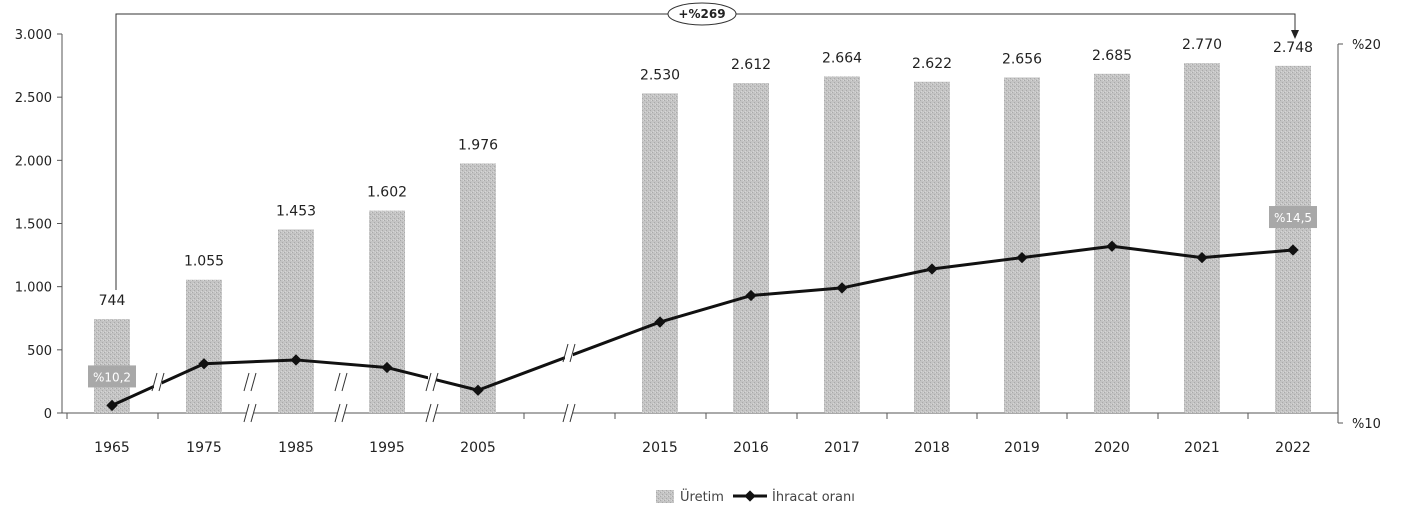  What do you see at coordinates (932, 448) in the screenshot?
I see `x-tick-label: 2018` at bounding box center [932, 448].